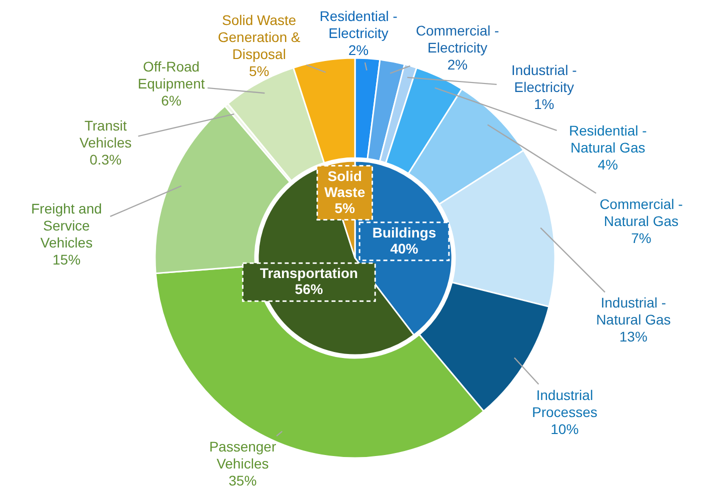  Describe the element at coordinates (608, 139) in the screenshot. I see `slice-label: Residential - Natural Gas` at that location.